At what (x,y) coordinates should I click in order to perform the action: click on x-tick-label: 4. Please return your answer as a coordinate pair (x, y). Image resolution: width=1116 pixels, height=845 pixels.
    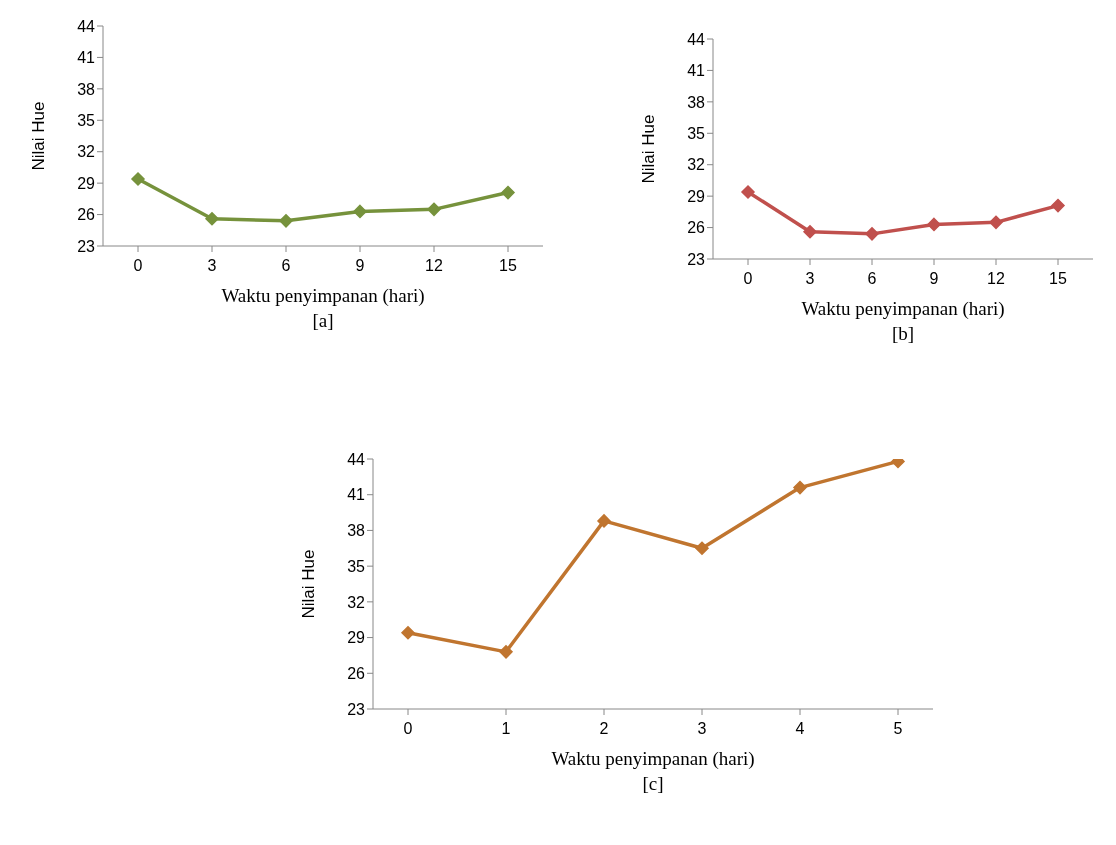
    Looking at the image, I should click on (800, 729).